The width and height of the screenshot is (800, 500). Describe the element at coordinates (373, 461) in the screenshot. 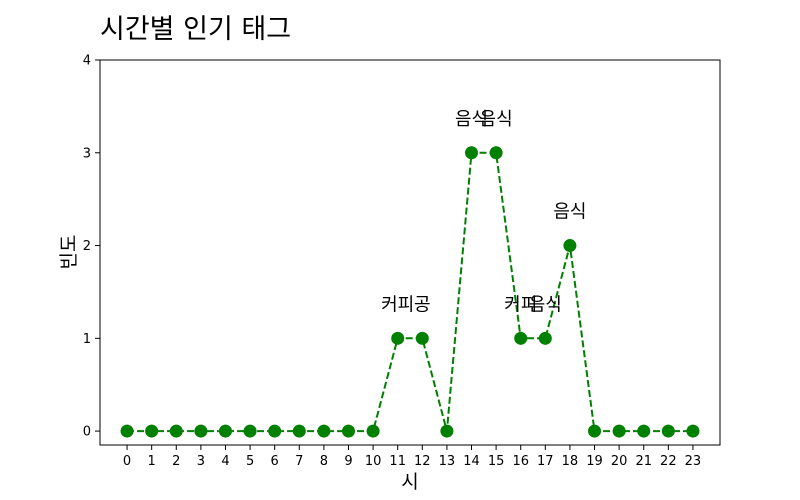

I see `x-tick-label: 10` at that location.